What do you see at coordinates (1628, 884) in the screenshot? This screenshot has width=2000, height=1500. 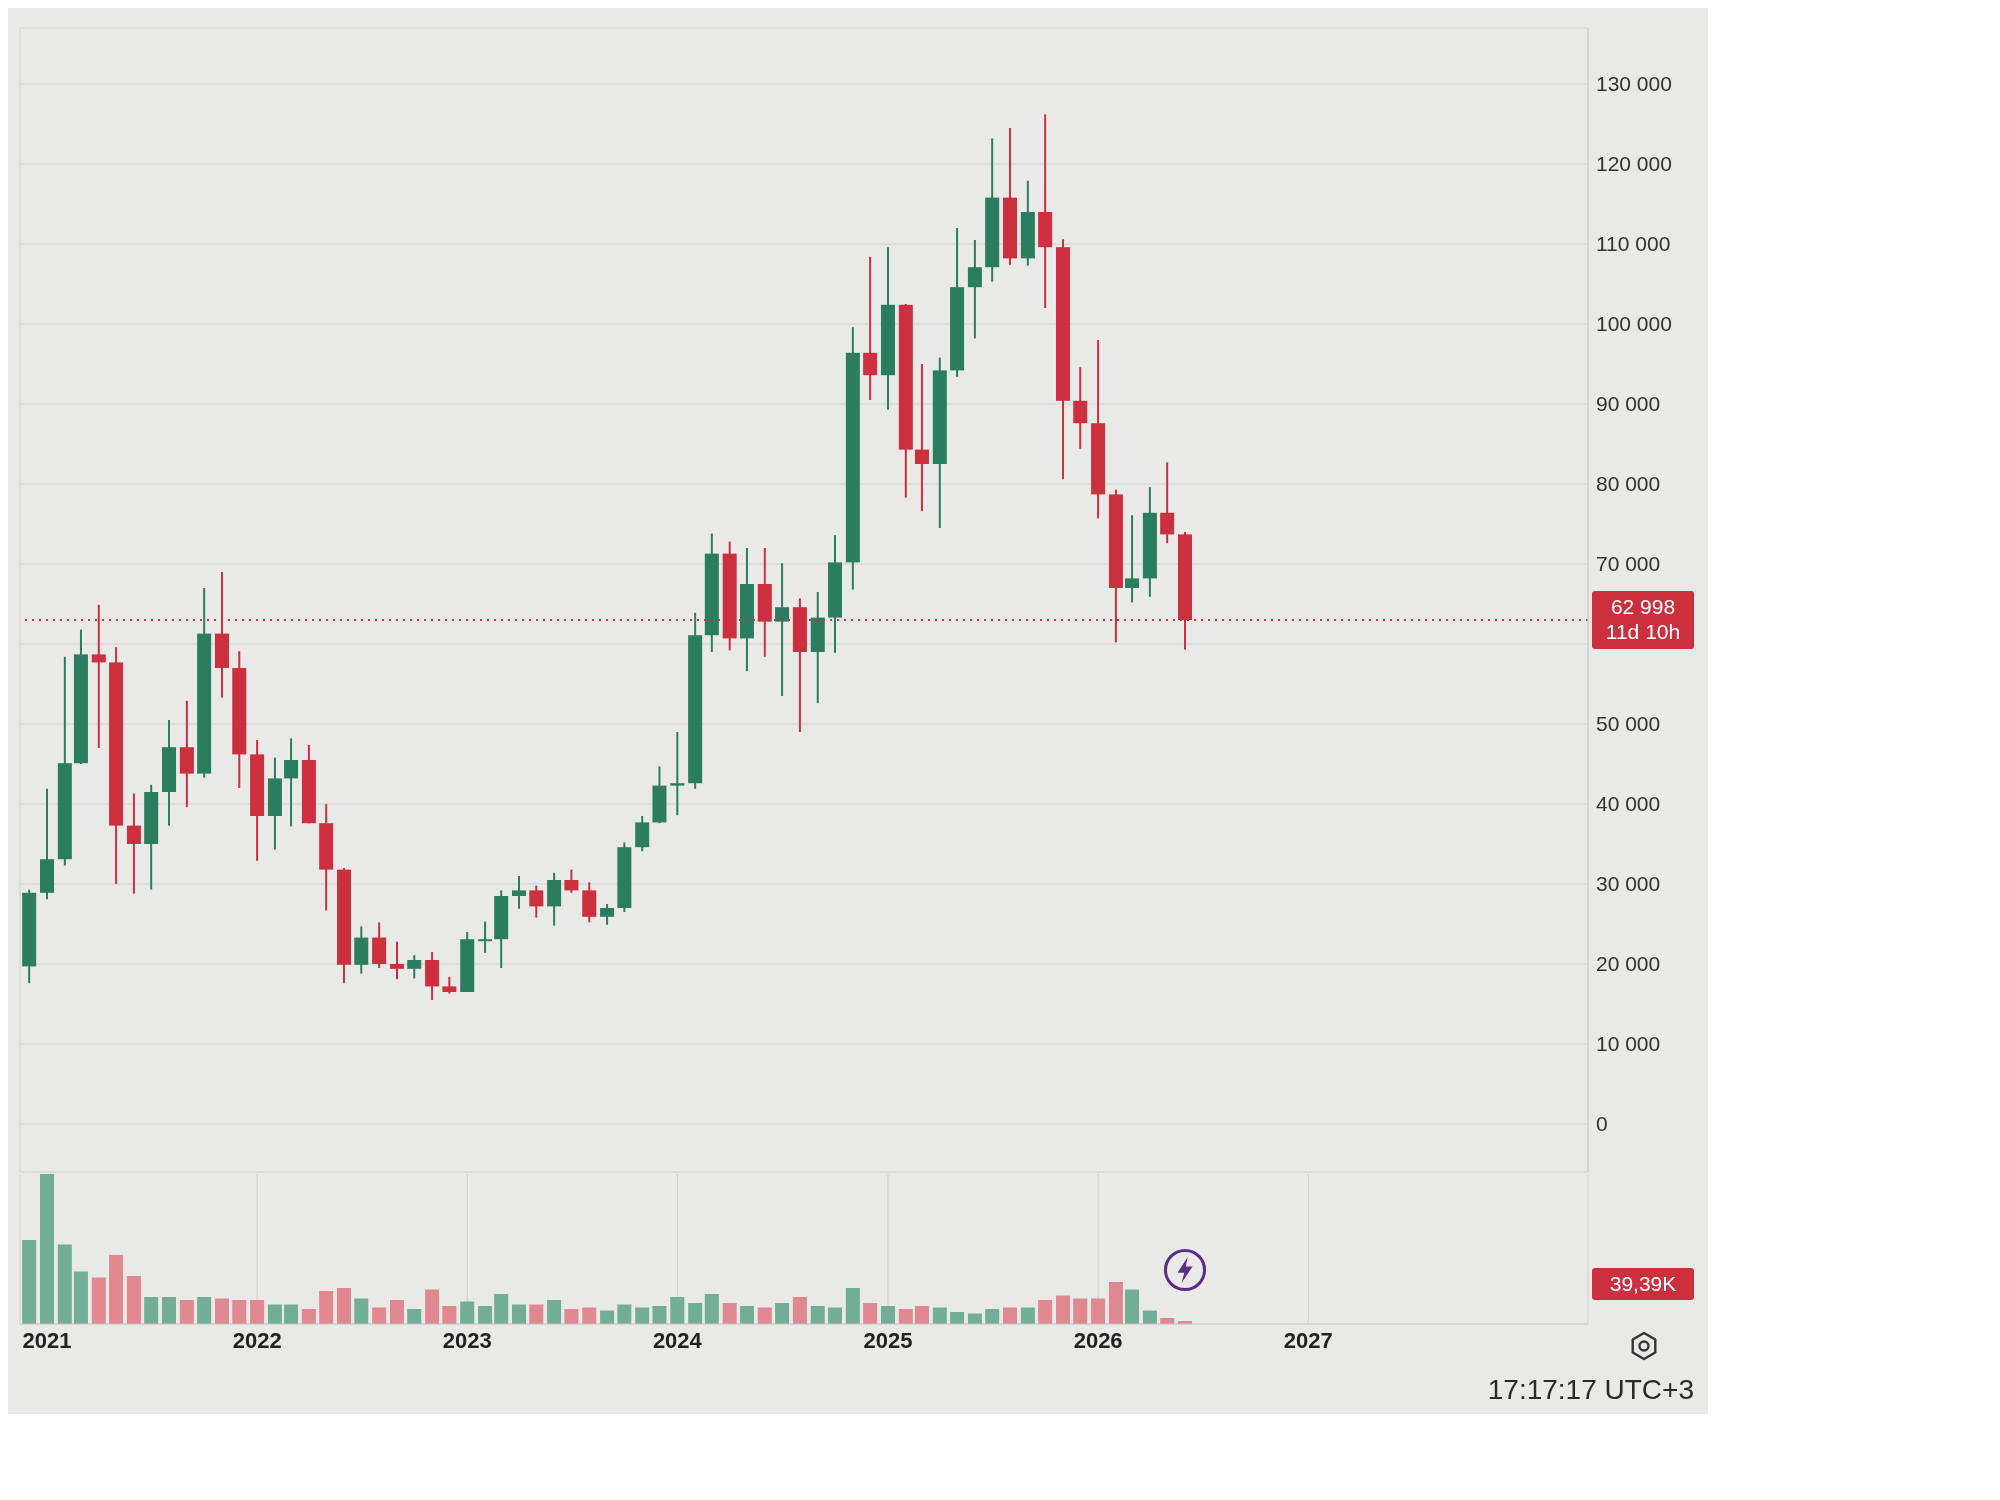 I see `y-tick-label: 30 000` at bounding box center [1628, 884].